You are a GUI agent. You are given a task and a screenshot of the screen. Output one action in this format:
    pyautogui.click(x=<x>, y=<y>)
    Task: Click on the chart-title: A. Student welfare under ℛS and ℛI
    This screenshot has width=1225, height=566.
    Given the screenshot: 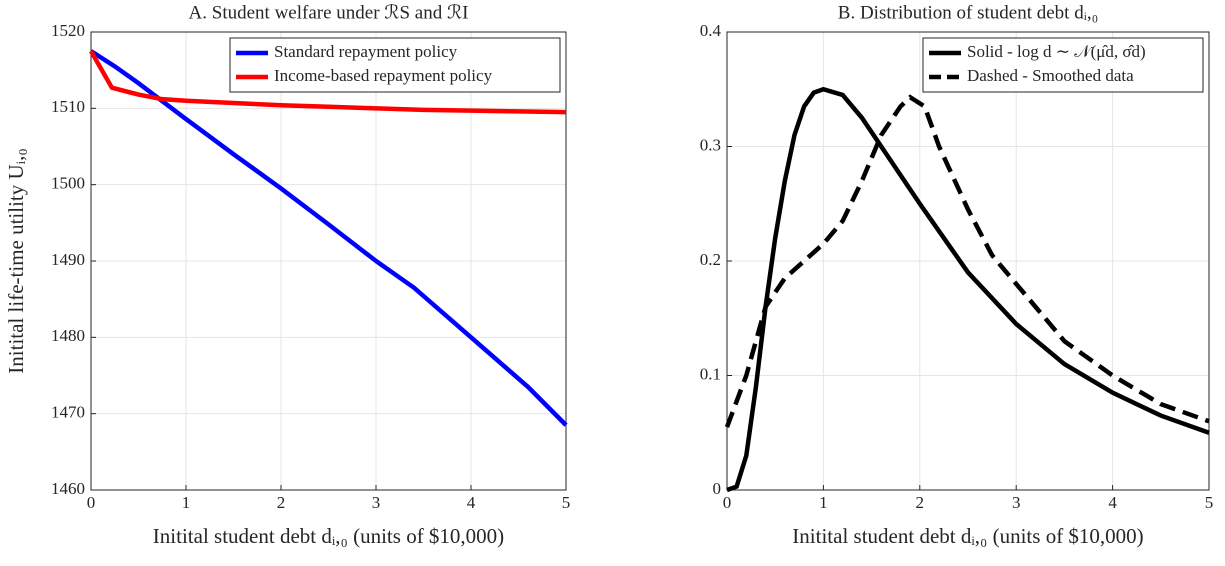 What is the action you would take?
    pyautogui.click(x=329, y=12)
    